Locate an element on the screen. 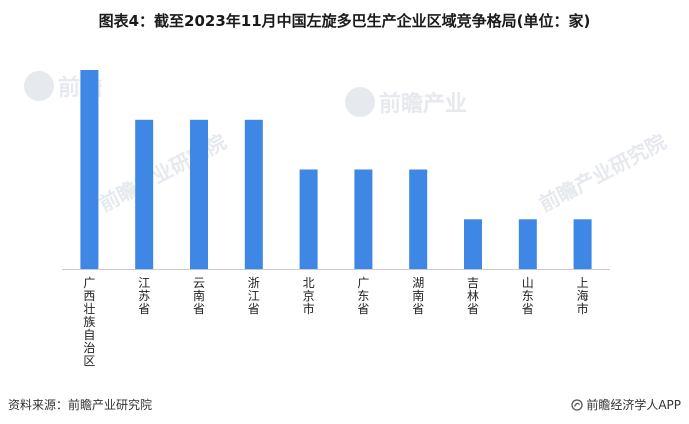 This screenshot has width=689, height=424. x-tick-label-char: 吉 is located at coordinates (473, 283).